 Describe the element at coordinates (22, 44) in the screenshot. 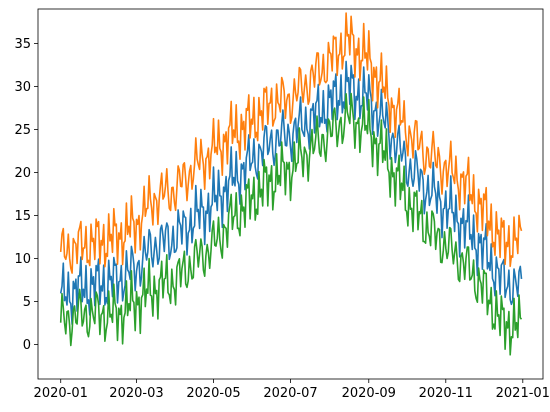

I see `y-tick-label: 35` at that location.